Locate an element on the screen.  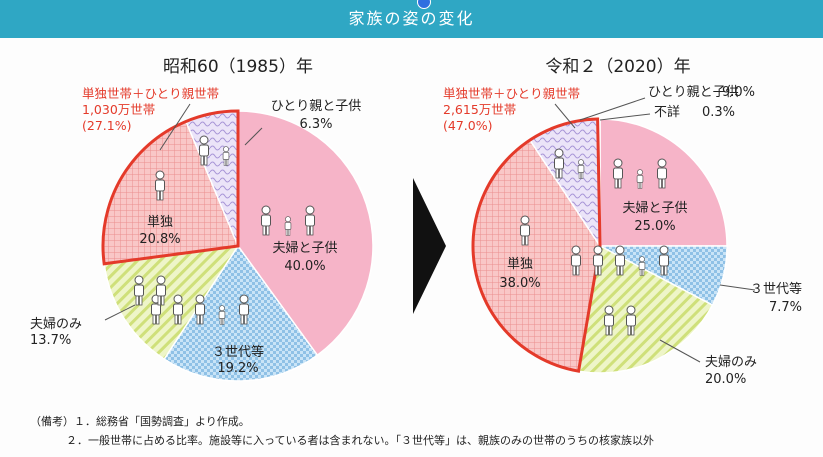
page-title: 家族の姿の変化 is located at coordinates (411, 18).